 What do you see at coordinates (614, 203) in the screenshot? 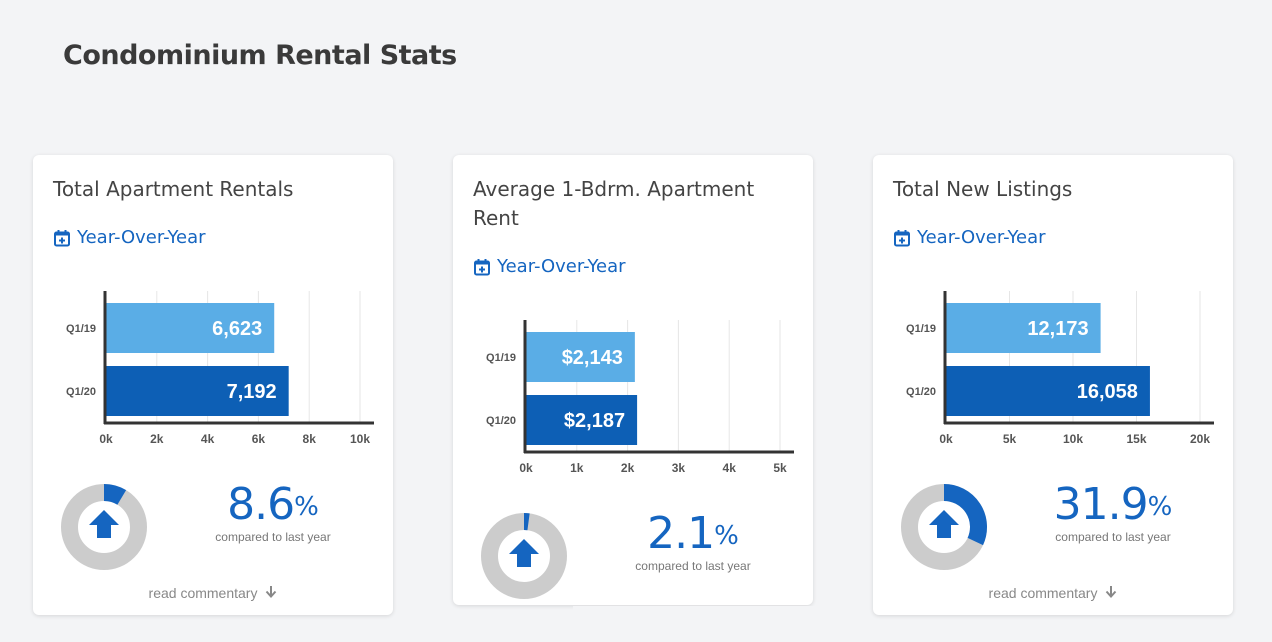
I see `card-title: Average 1-Bdrm. Apartment Rent` at bounding box center [614, 203].